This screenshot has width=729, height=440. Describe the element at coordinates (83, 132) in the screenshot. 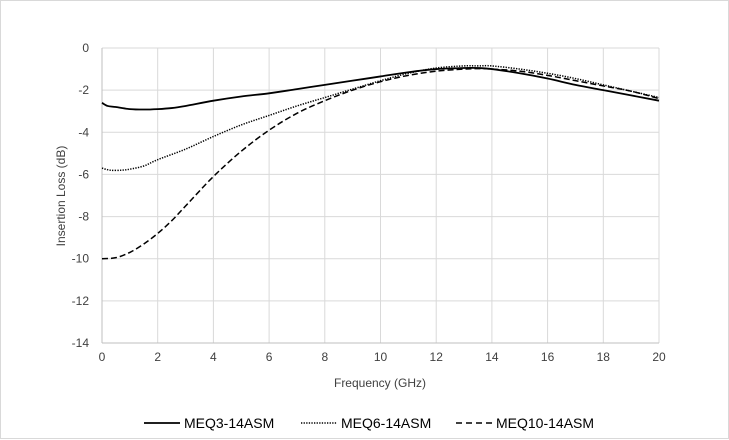

I see `y-tick-label: -4` at that location.